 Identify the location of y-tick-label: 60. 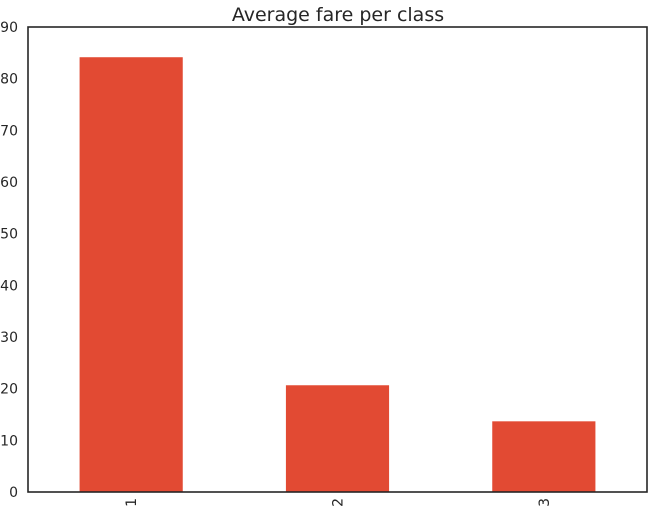
(9, 183).